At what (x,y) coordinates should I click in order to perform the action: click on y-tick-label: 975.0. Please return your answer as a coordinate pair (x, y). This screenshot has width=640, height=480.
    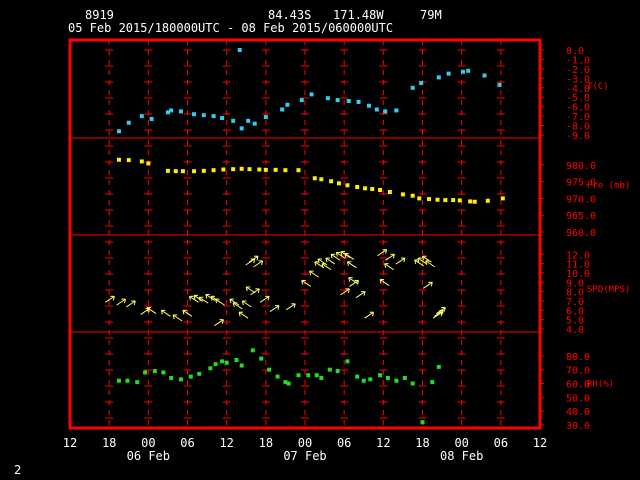
    Looking at the image, I should click on (581, 183).